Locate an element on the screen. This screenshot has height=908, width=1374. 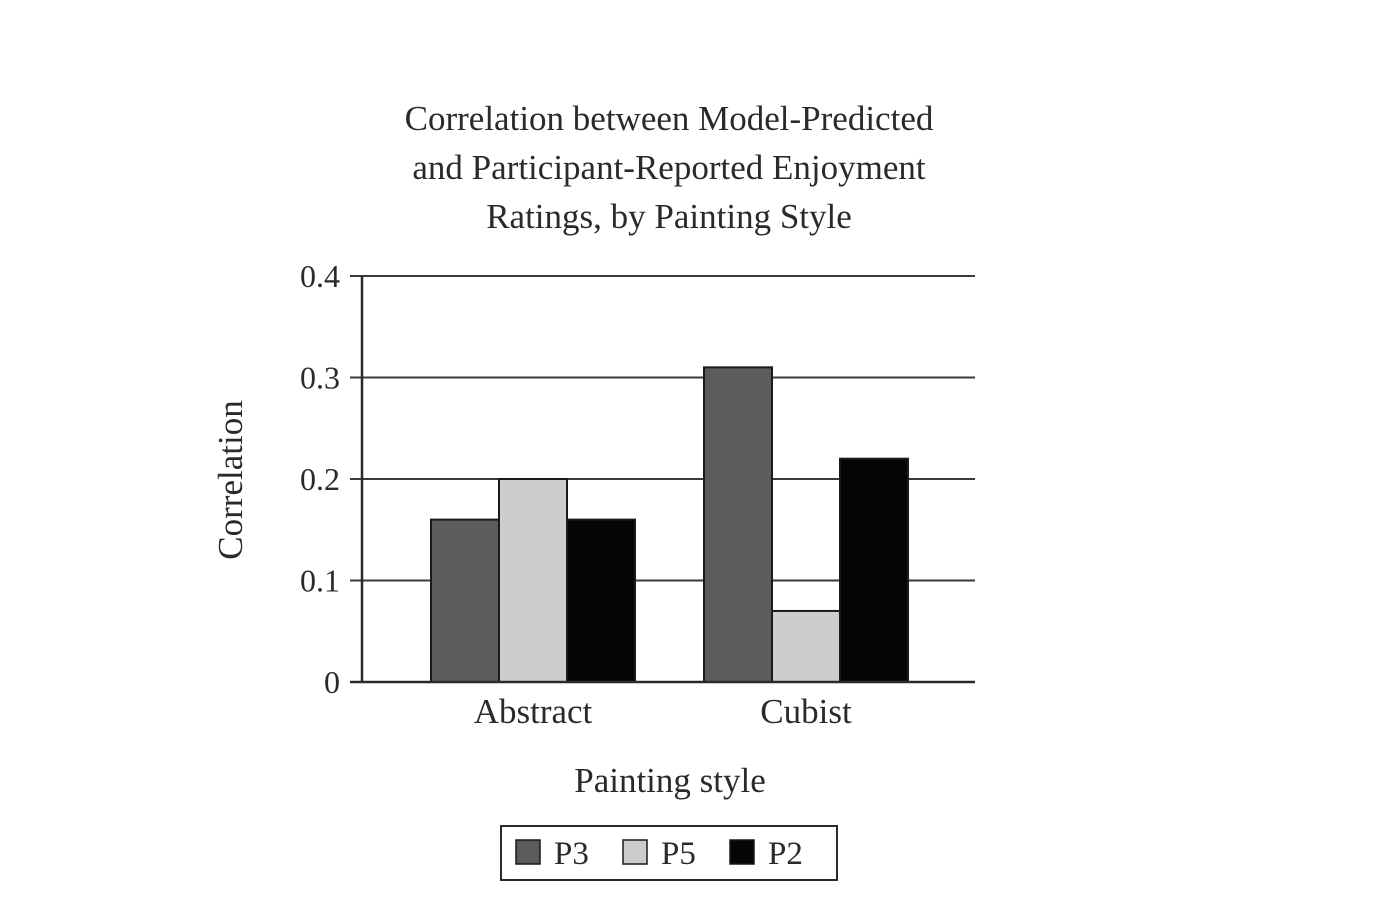
y-tick-labels: 0 0.1 0.2 0.3 0.4 is located at coordinates (320, 479).